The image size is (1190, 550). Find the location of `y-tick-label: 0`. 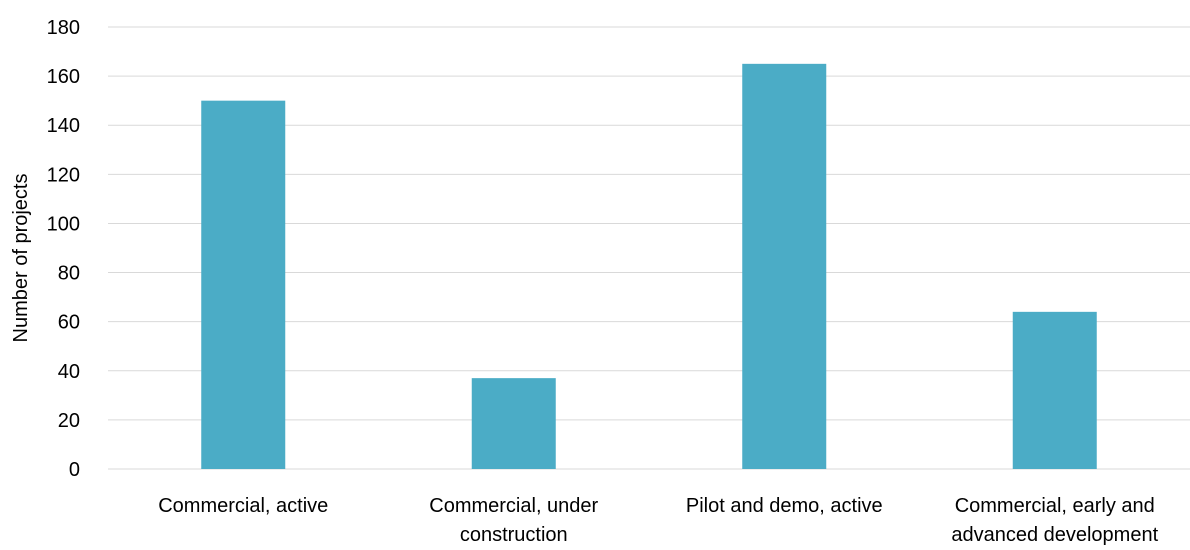

y-tick-label: 0 is located at coordinates (74, 470).